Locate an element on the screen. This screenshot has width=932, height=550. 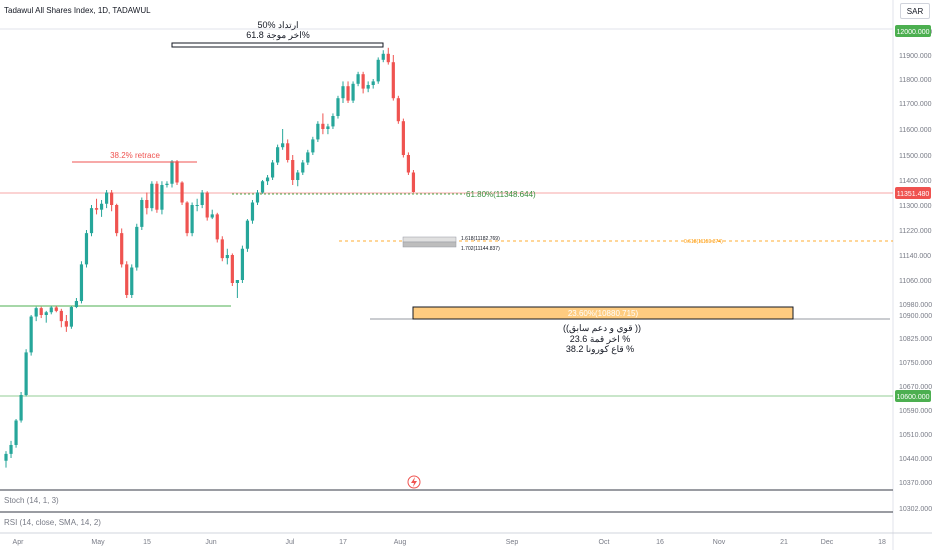
price-tick-label: 11700.000 is located at coordinates (915, 104).